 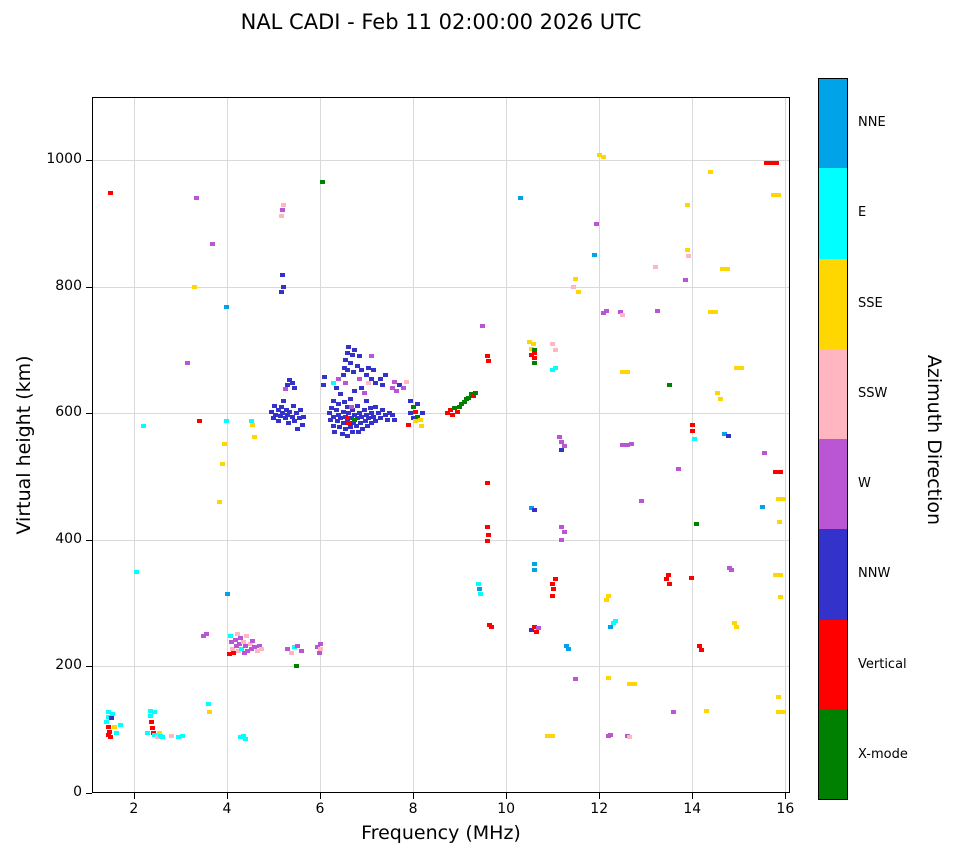 What do you see at coordinates (692, 809) in the screenshot?
I see `x-tick-label: 14` at bounding box center [692, 809].